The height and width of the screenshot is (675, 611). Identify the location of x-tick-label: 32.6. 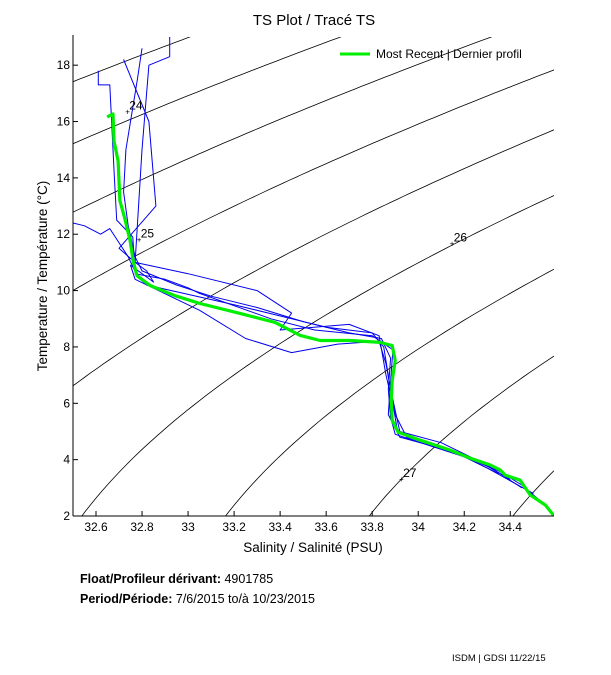
(96, 527).